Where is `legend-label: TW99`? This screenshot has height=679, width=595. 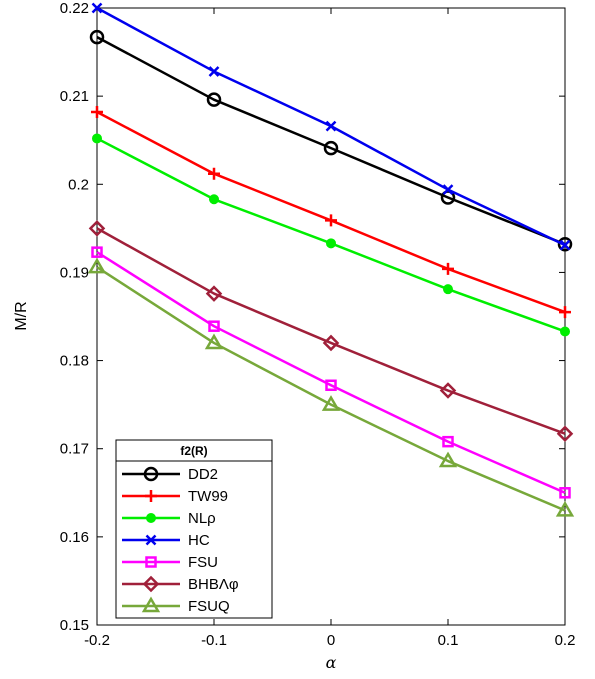 legend-label: TW99 is located at coordinates (208, 496).